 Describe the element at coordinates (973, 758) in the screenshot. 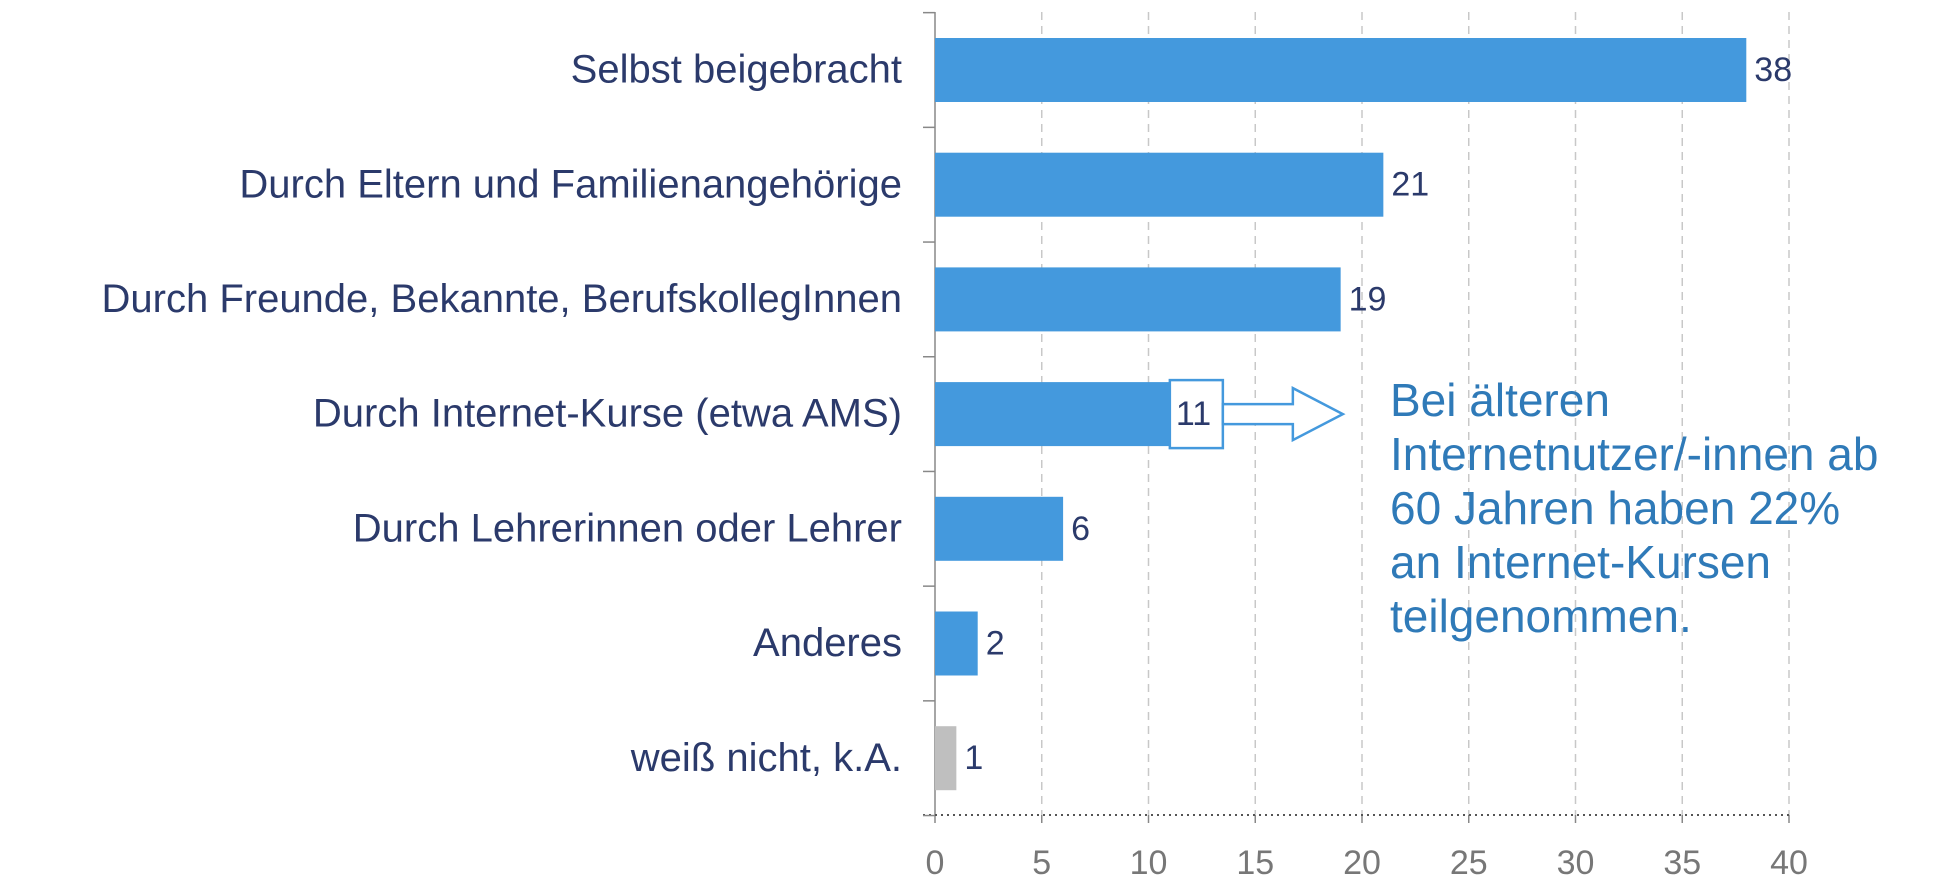

I see `value-label: 1` at that location.